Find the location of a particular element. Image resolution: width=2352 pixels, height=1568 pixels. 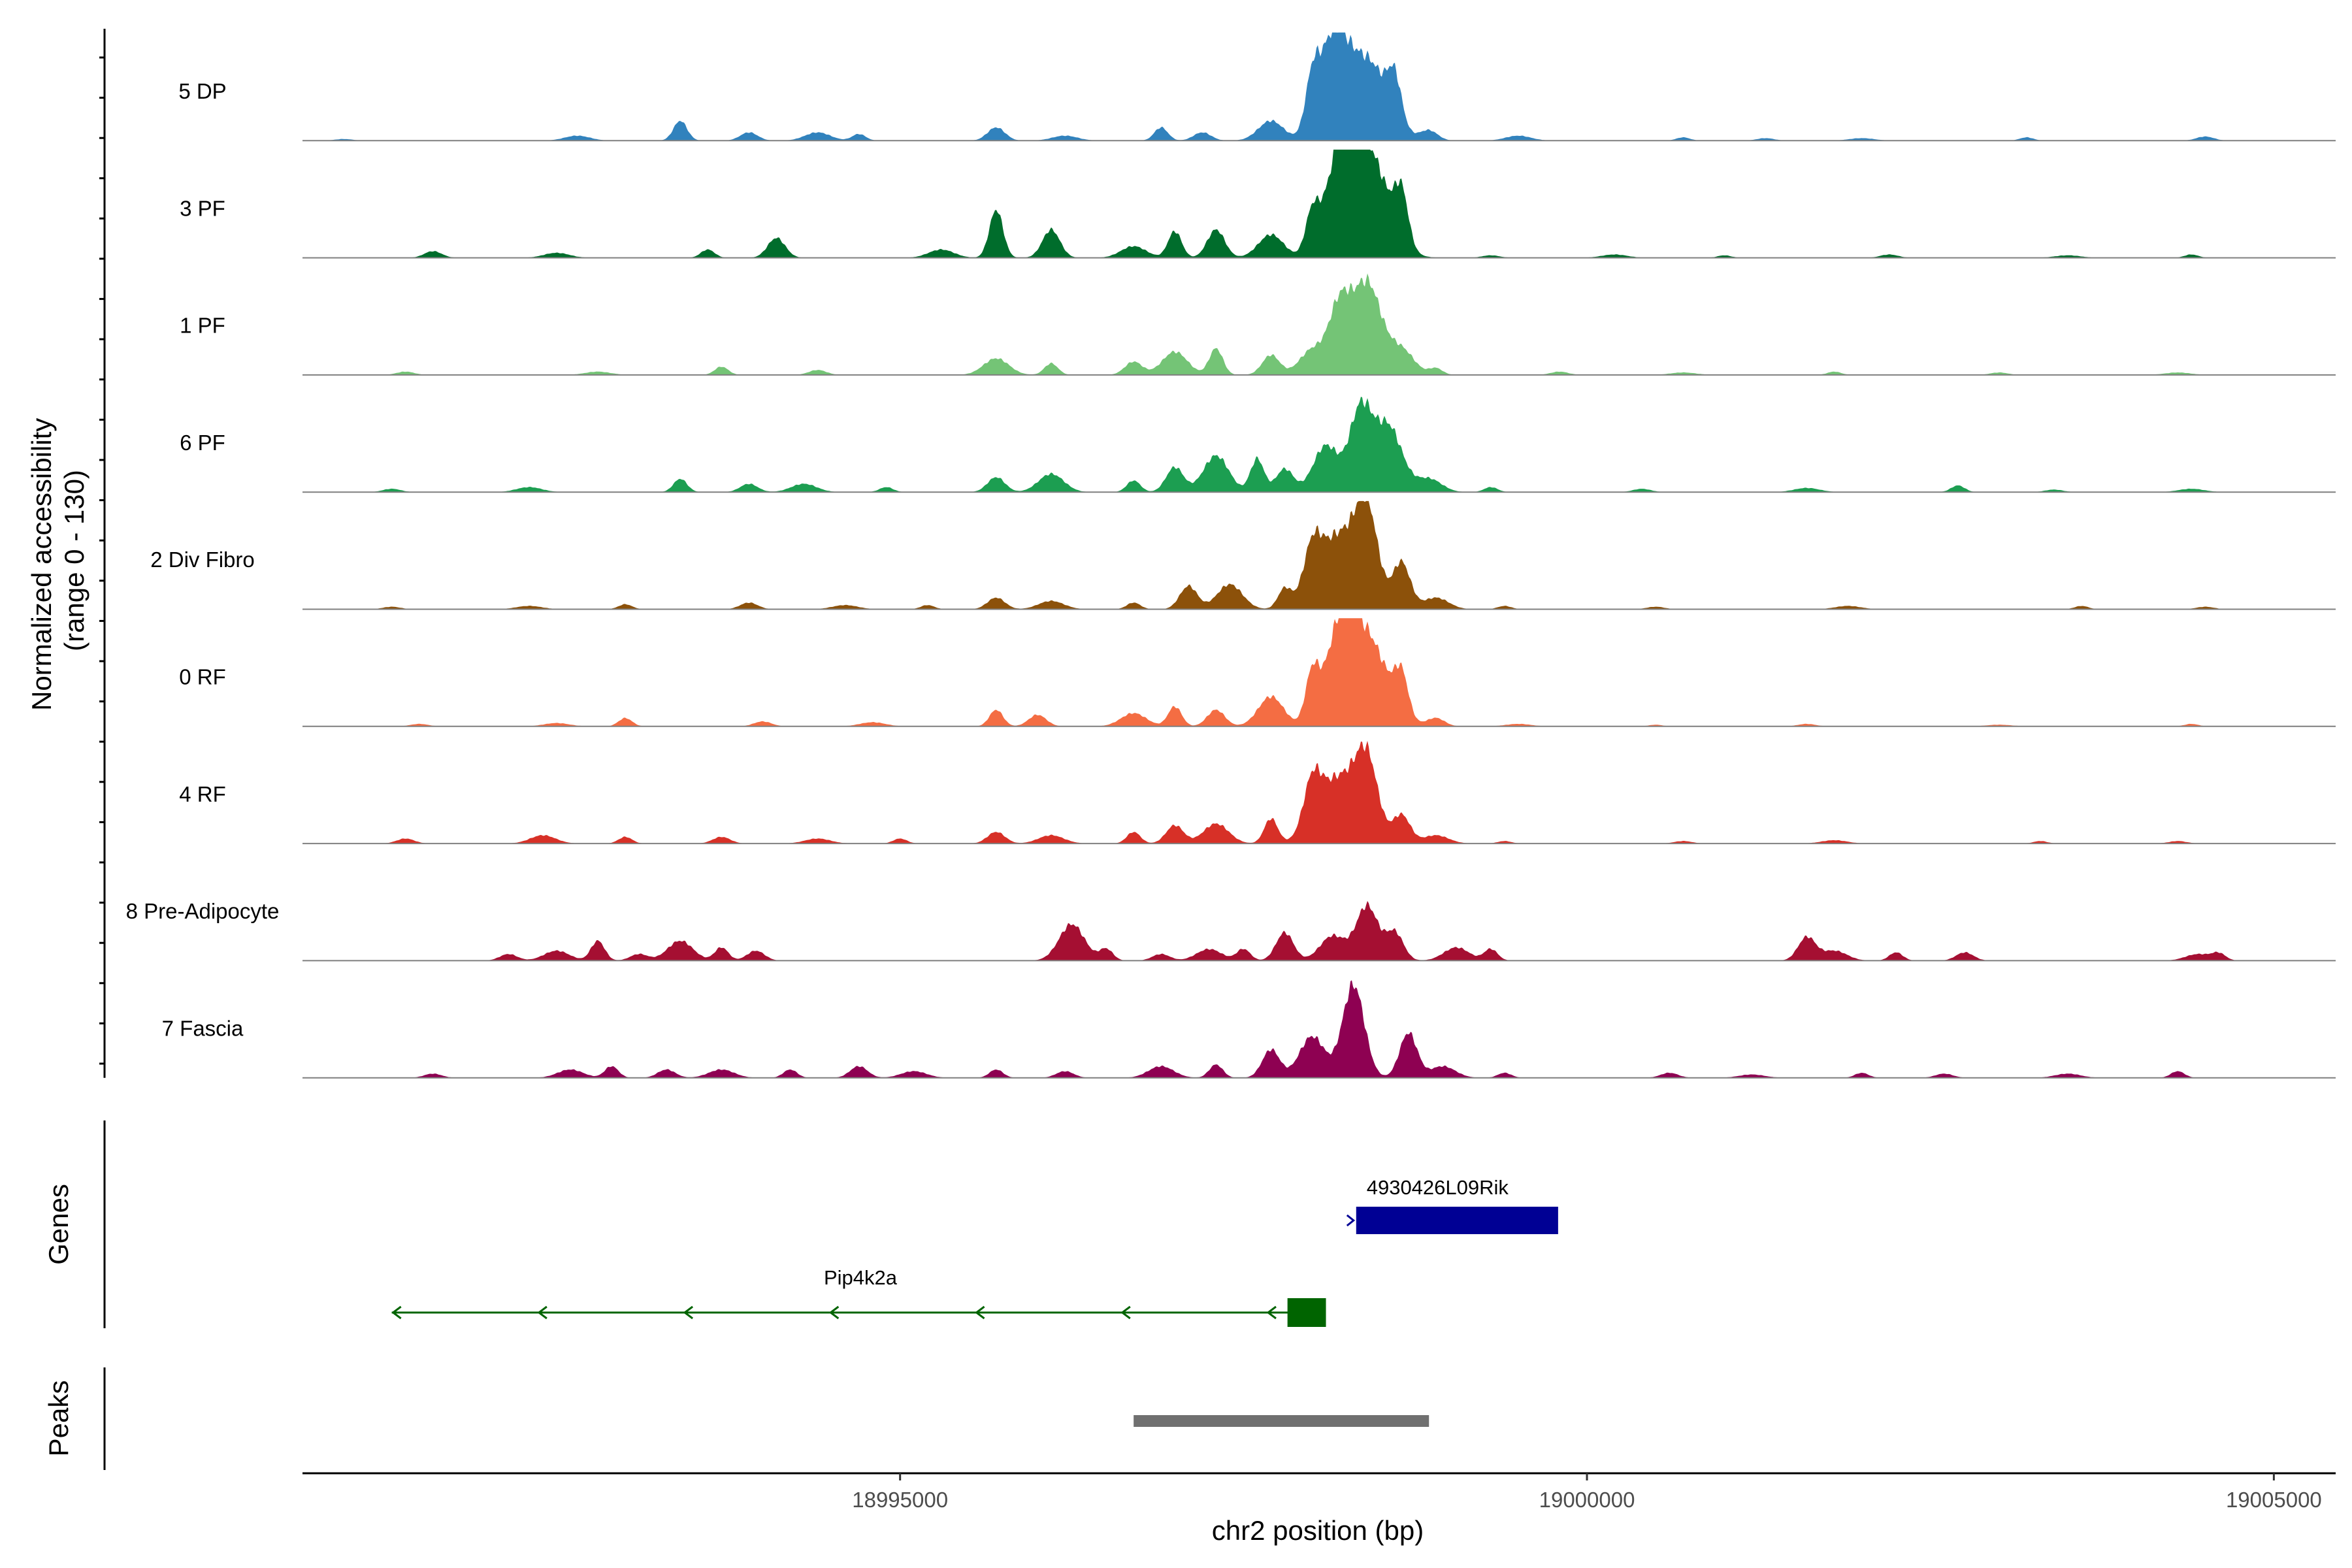

x-axis: 18995000 19000000 19005000 is located at coordinates (1319, 1492).